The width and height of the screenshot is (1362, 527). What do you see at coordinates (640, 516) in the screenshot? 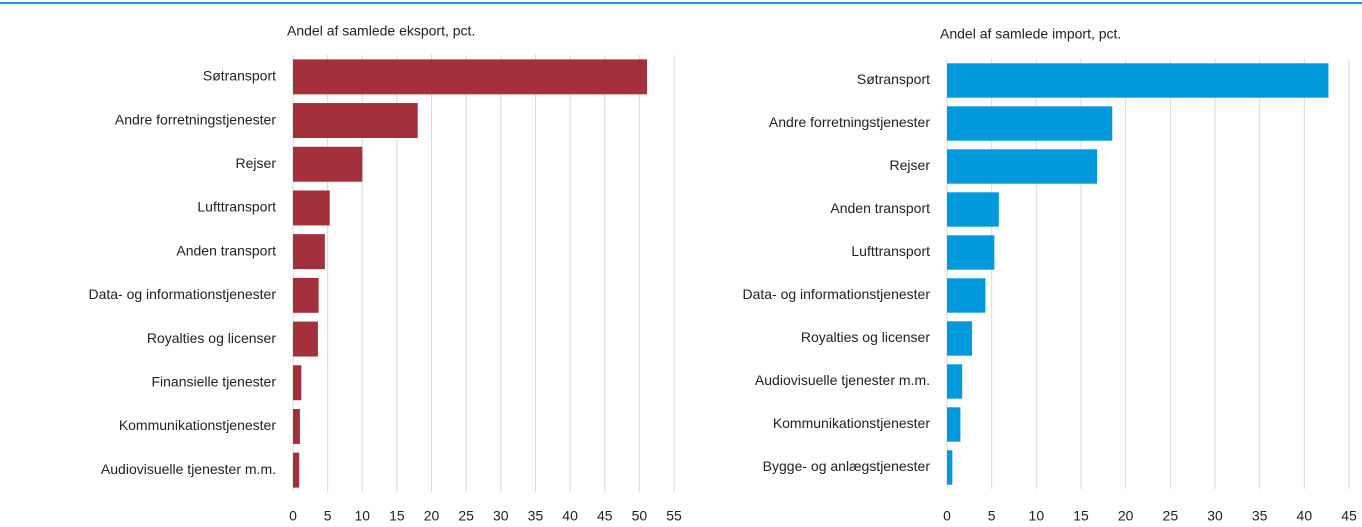
I see `x-tick-label: 50` at bounding box center [640, 516].